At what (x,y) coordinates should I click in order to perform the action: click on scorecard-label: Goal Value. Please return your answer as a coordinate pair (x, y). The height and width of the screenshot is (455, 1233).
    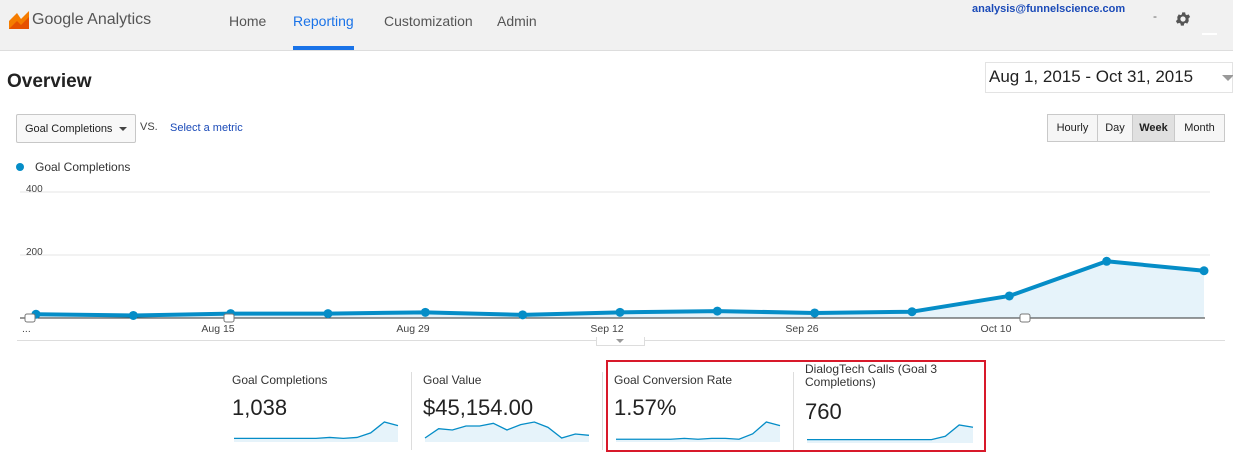
    Looking at the image, I should click on (452, 380).